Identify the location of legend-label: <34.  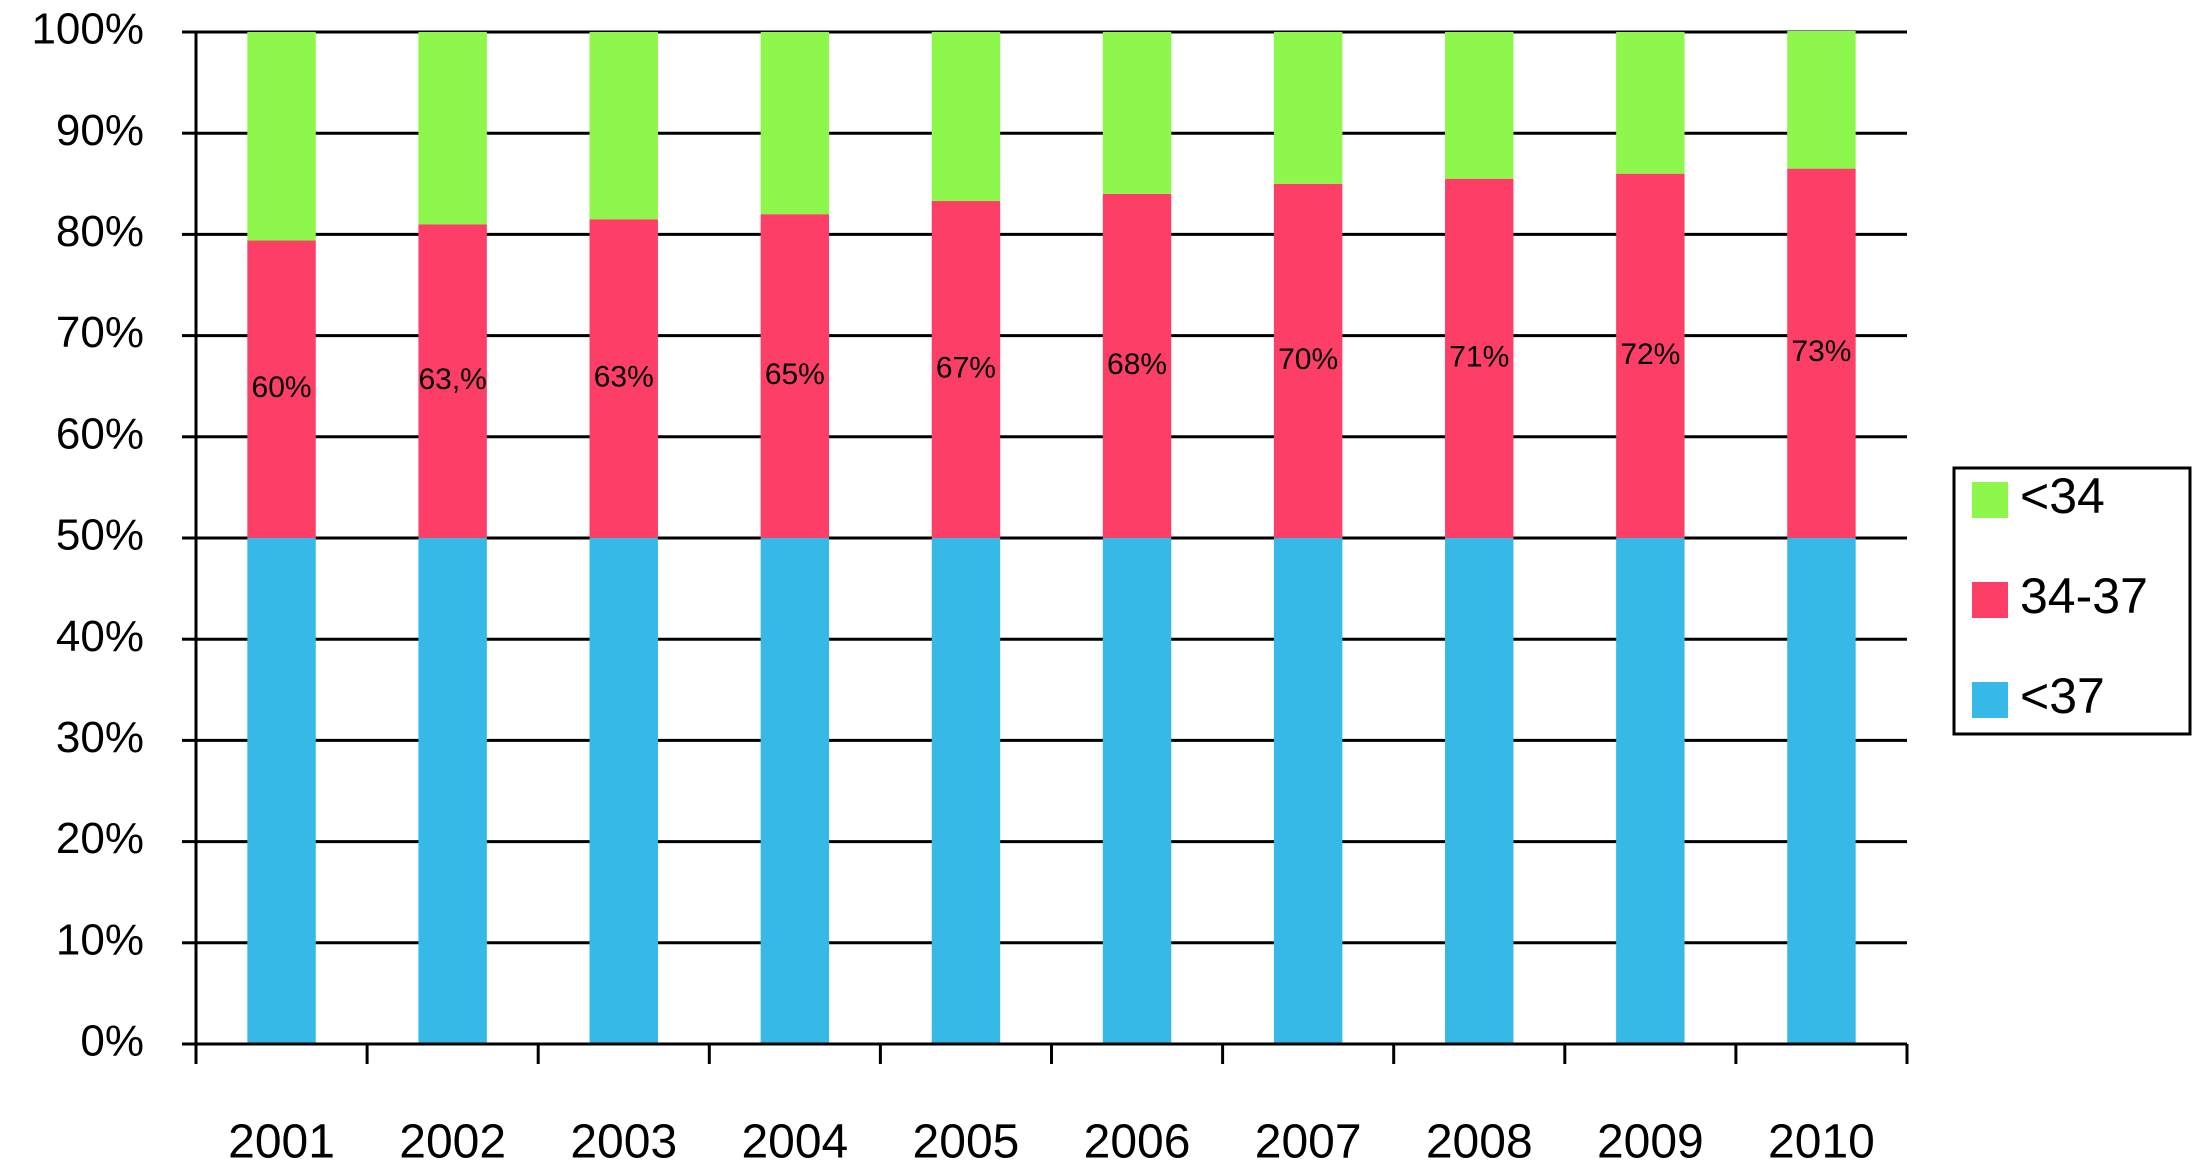
(2062, 496).